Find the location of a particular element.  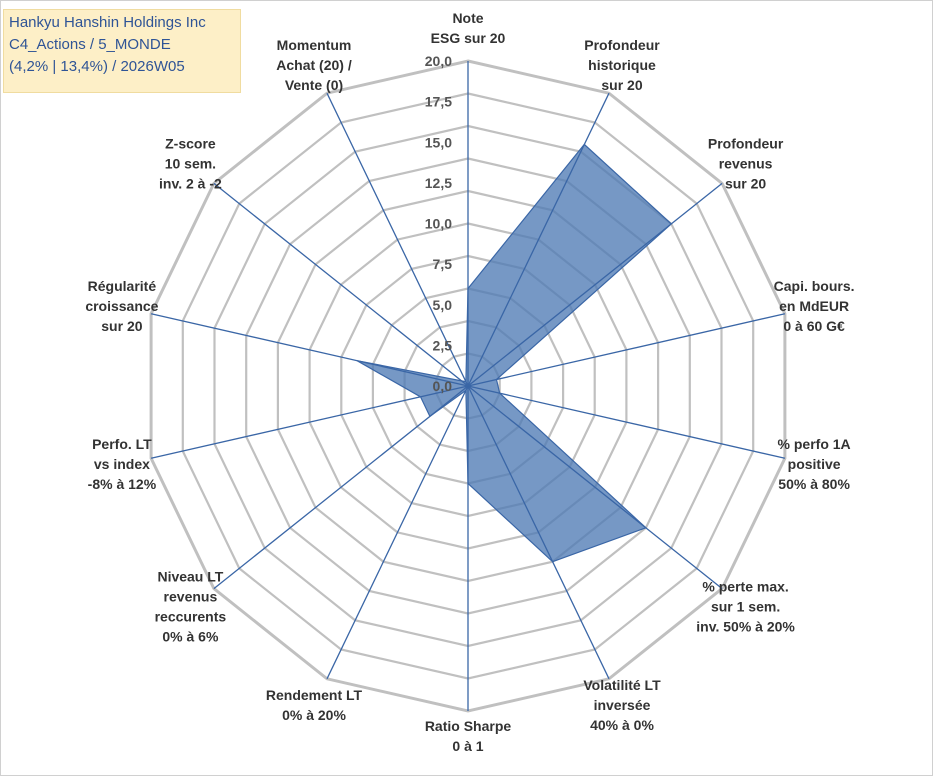

axis-label: Note ESG sur 20 is located at coordinates (468, 28).